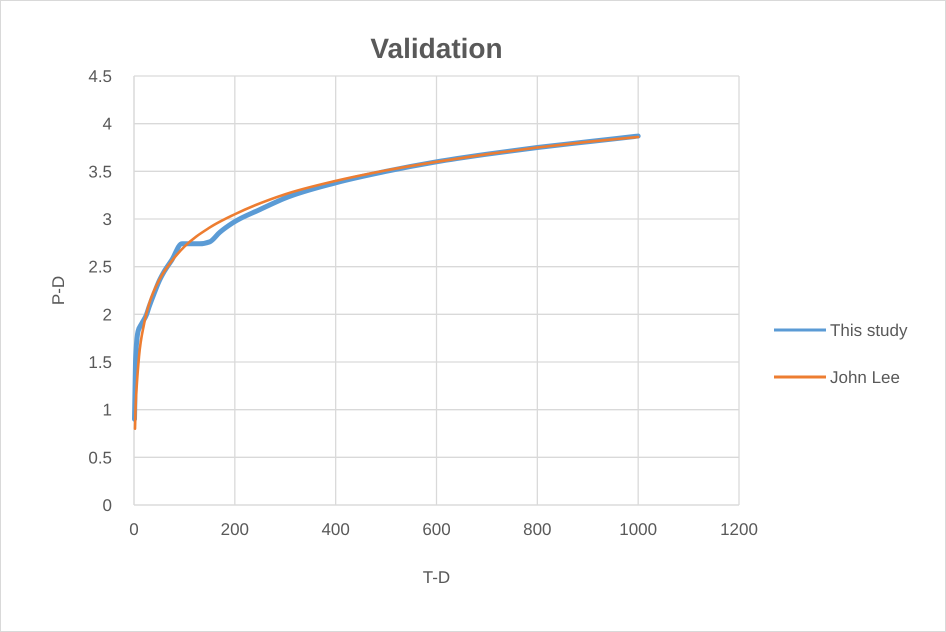 The height and width of the screenshot is (632, 946). What do you see at coordinates (58, 291) in the screenshot?
I see `y-axis-title: P-D` at bounding box center [58, 291].